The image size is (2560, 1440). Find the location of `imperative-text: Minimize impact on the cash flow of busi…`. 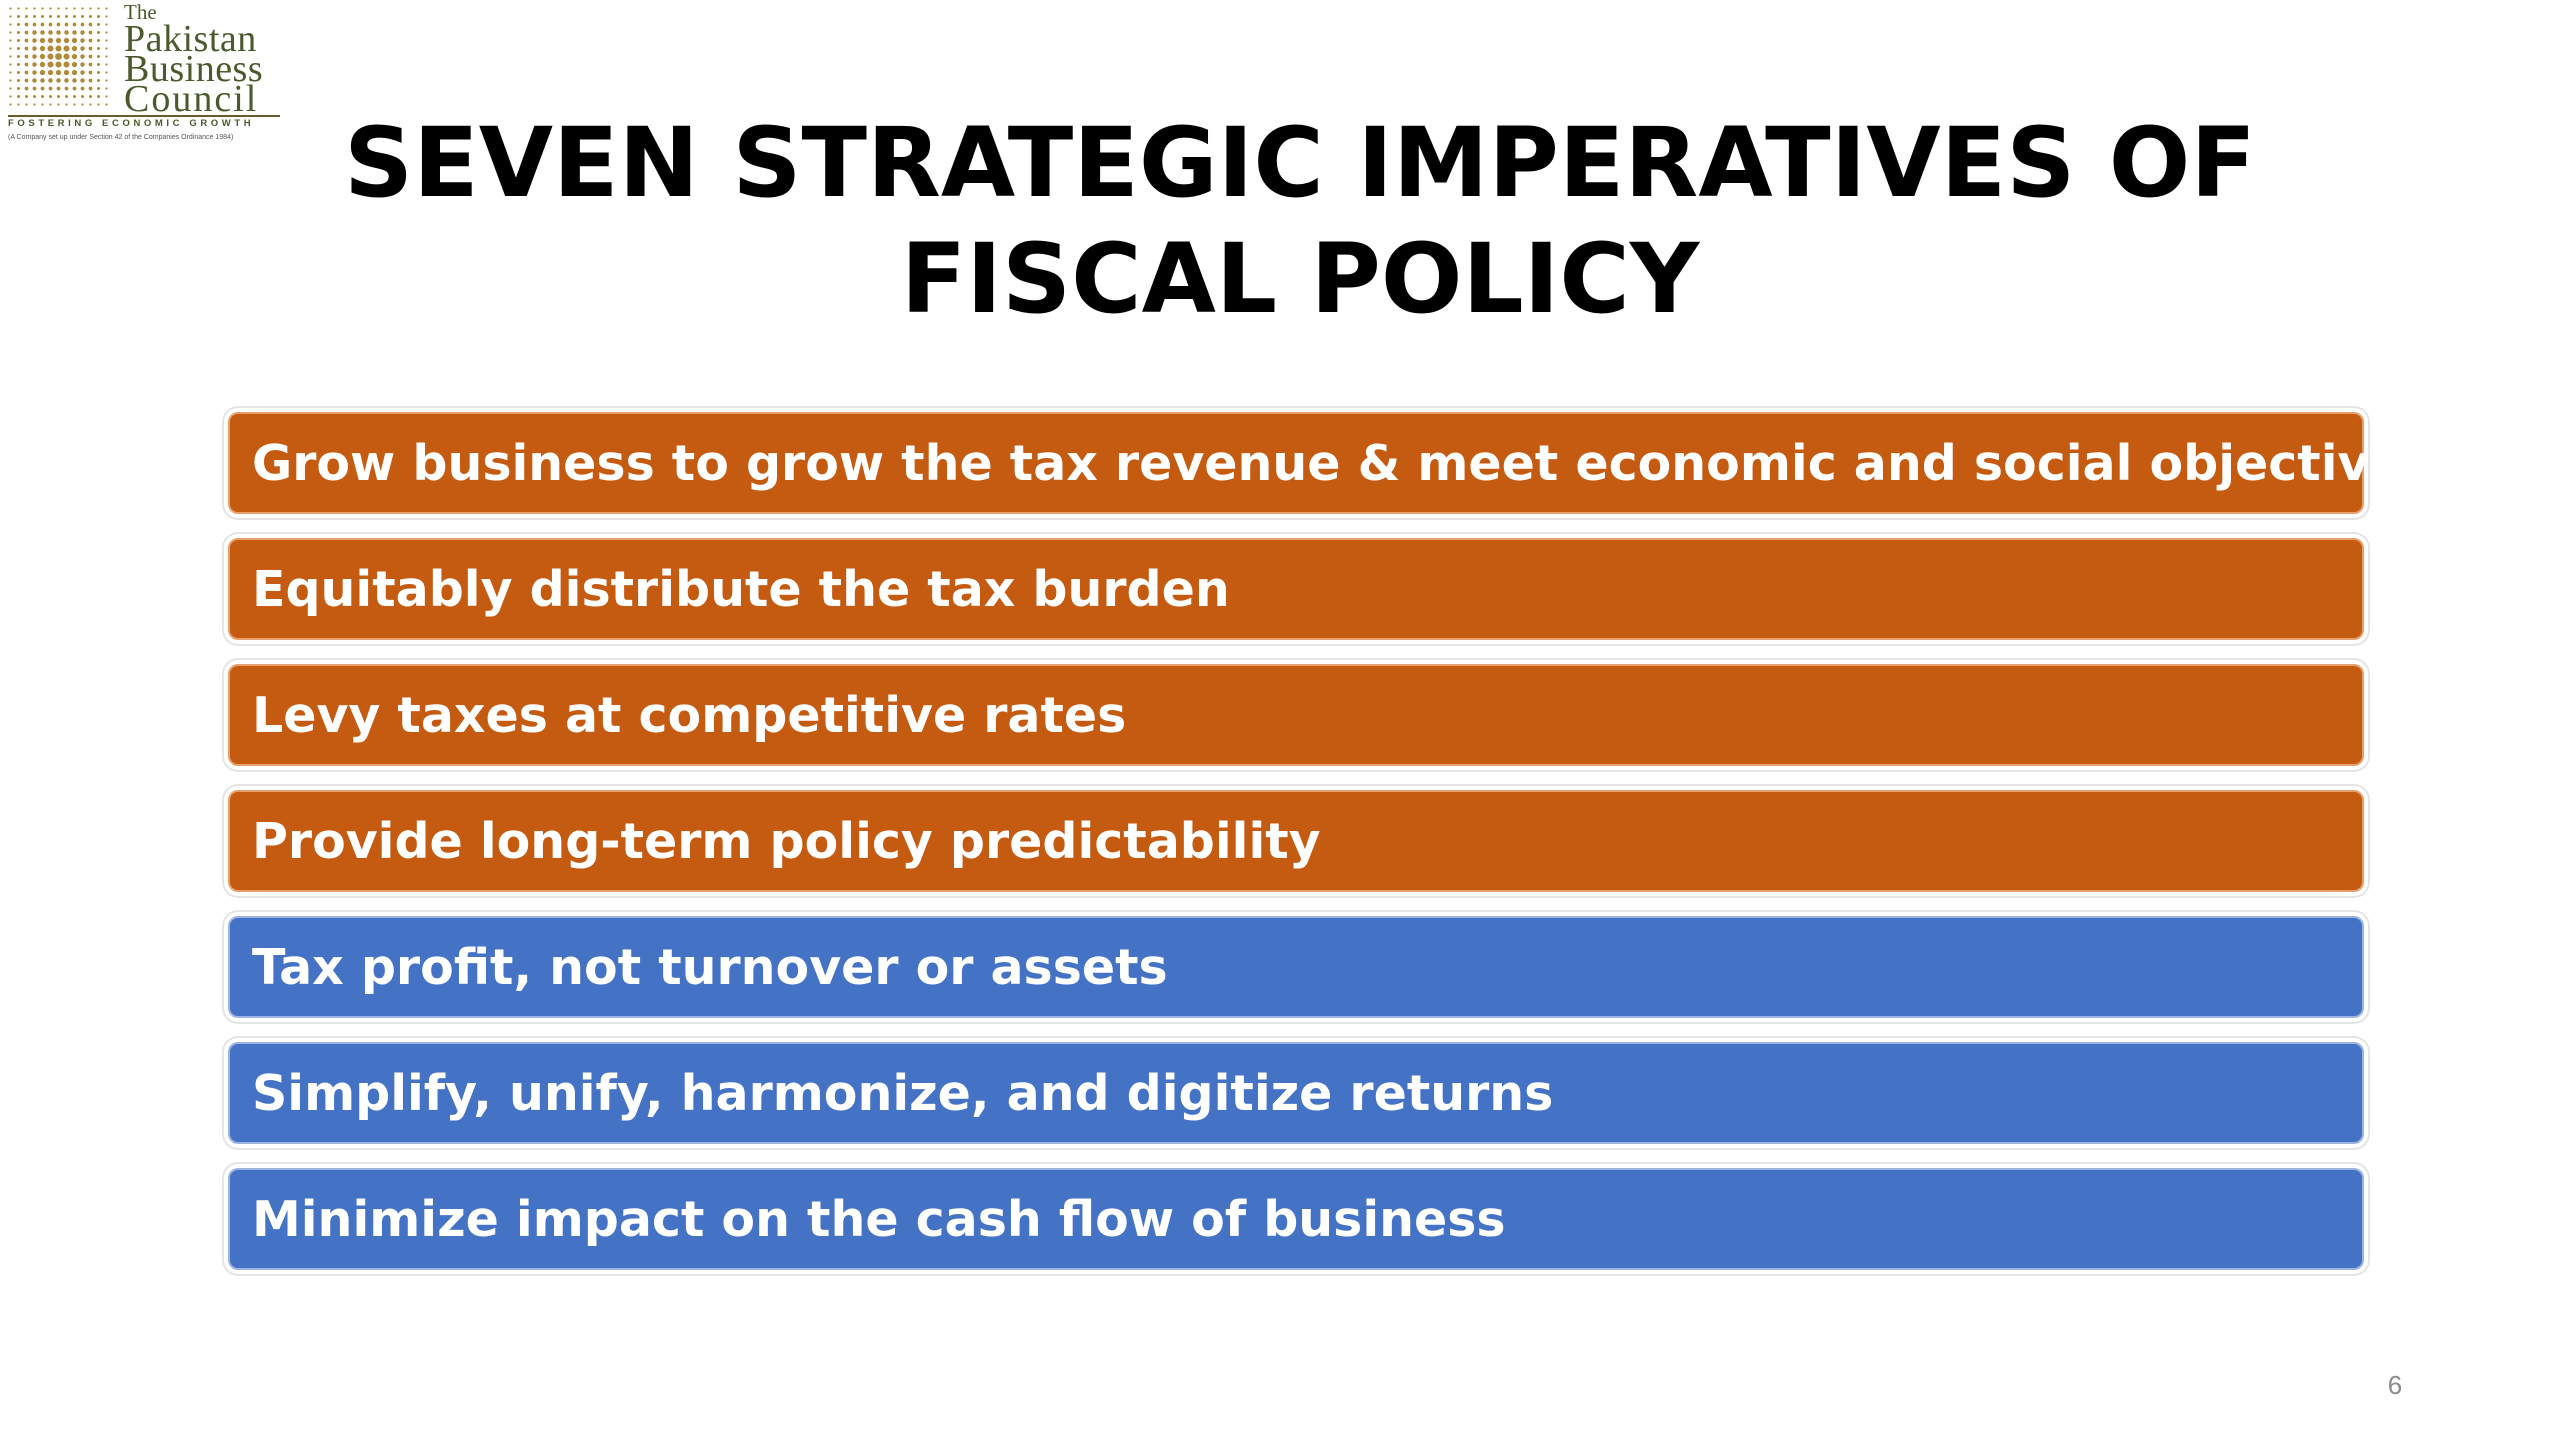

imperative-text: Minimize impact on the cash flow of busi… is located at coordinates (879, 1219).